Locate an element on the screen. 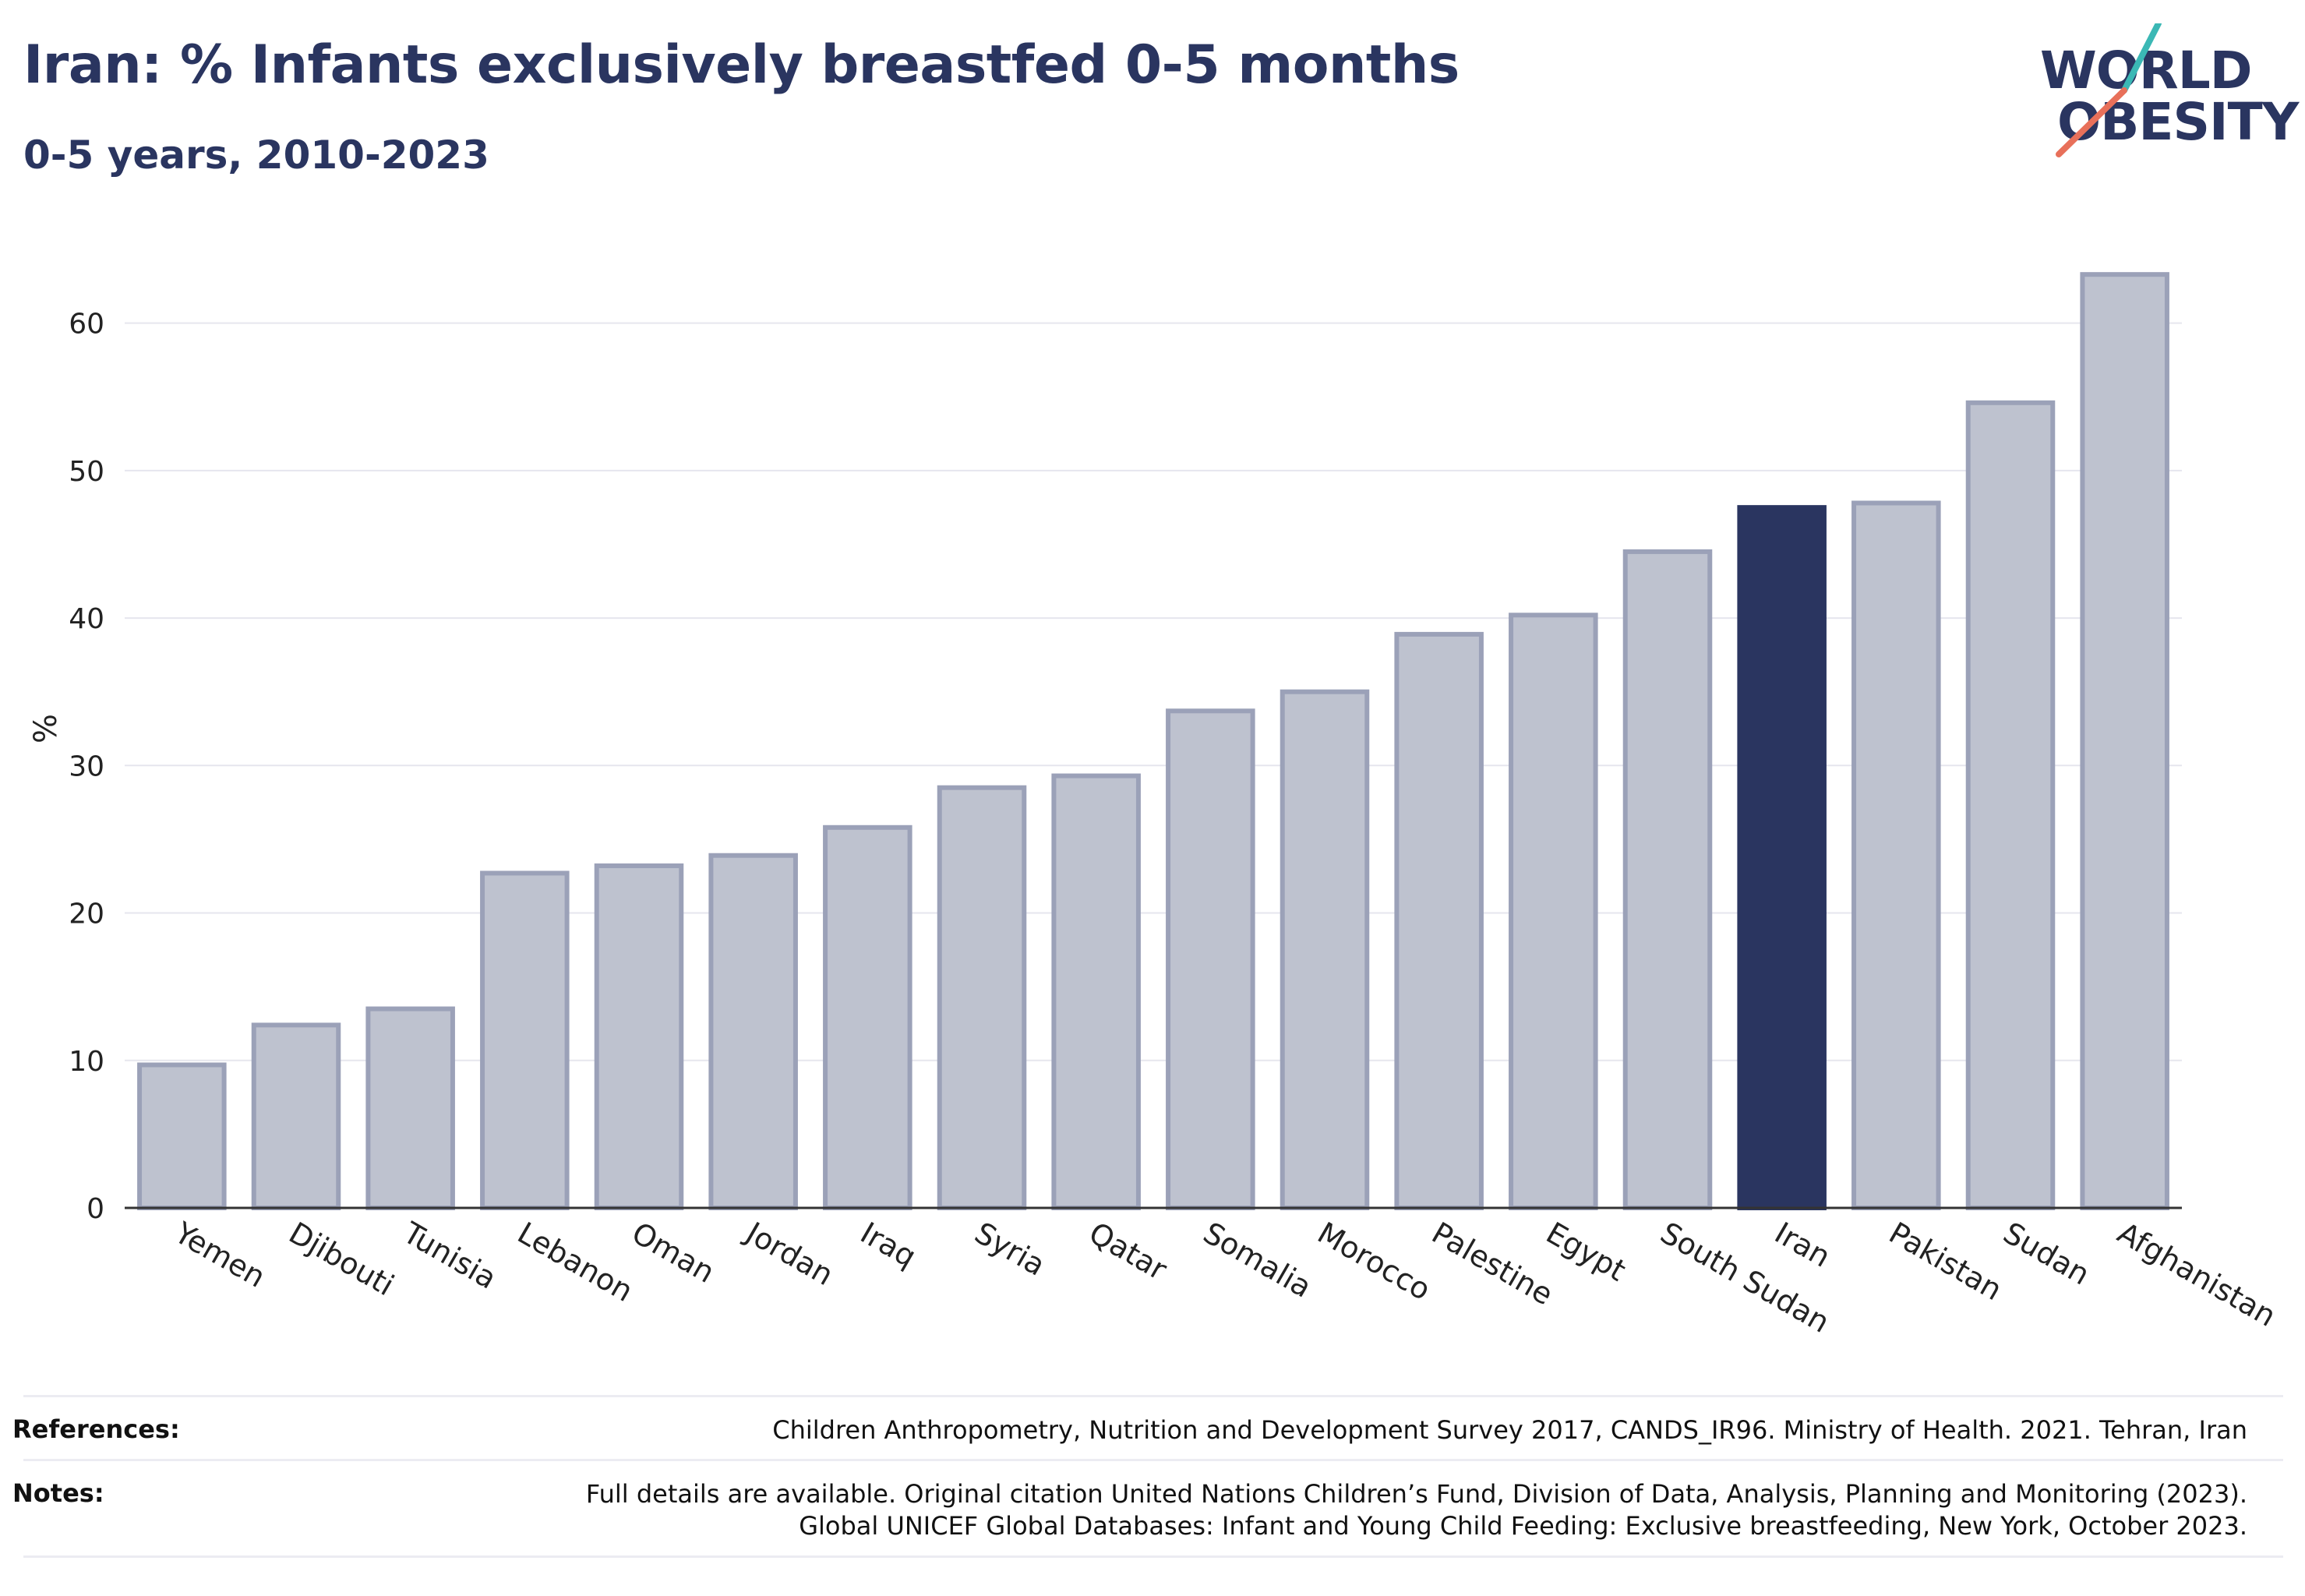 The width and height of the screenshot is (2305, 1596). x-tick-label: Pakistan is located at coordinates (1945, 1262).